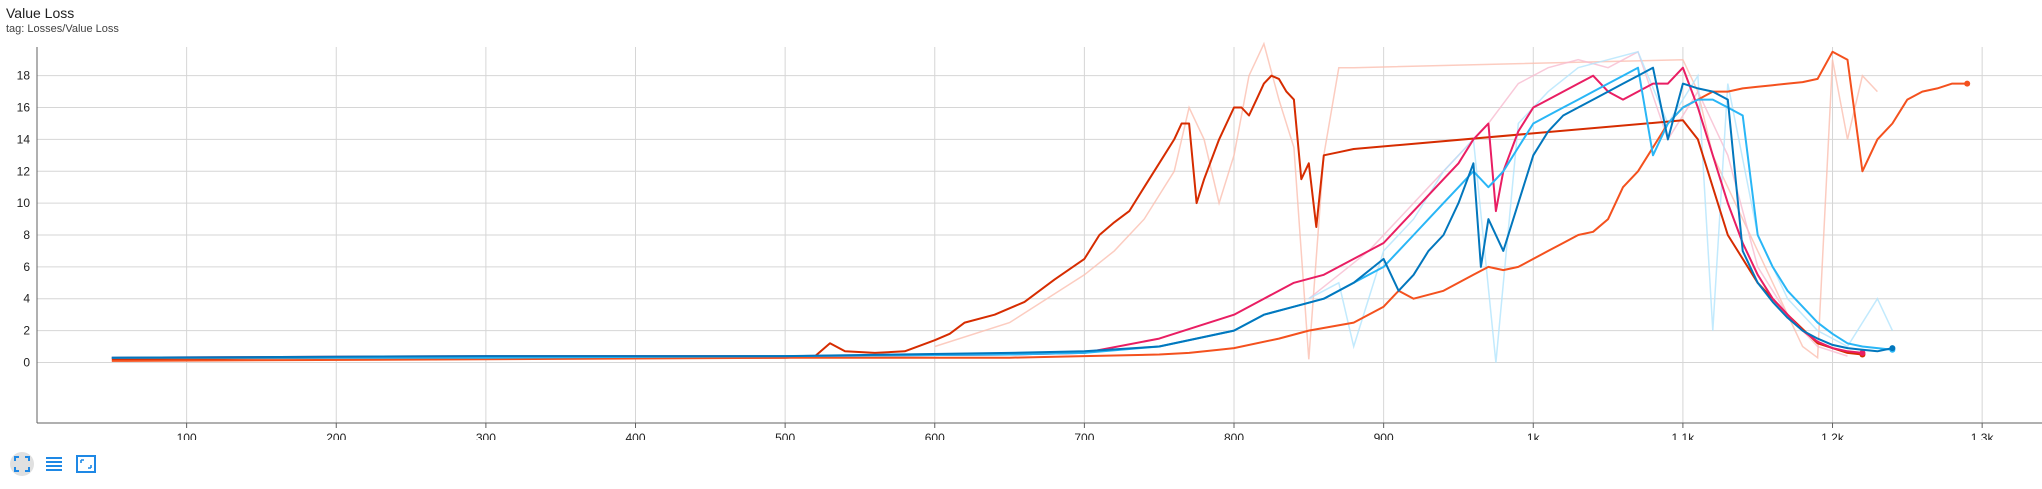 This screenshot has height=489, width=2042. I want to click on card-title: Value Loss, so click(40, 13).